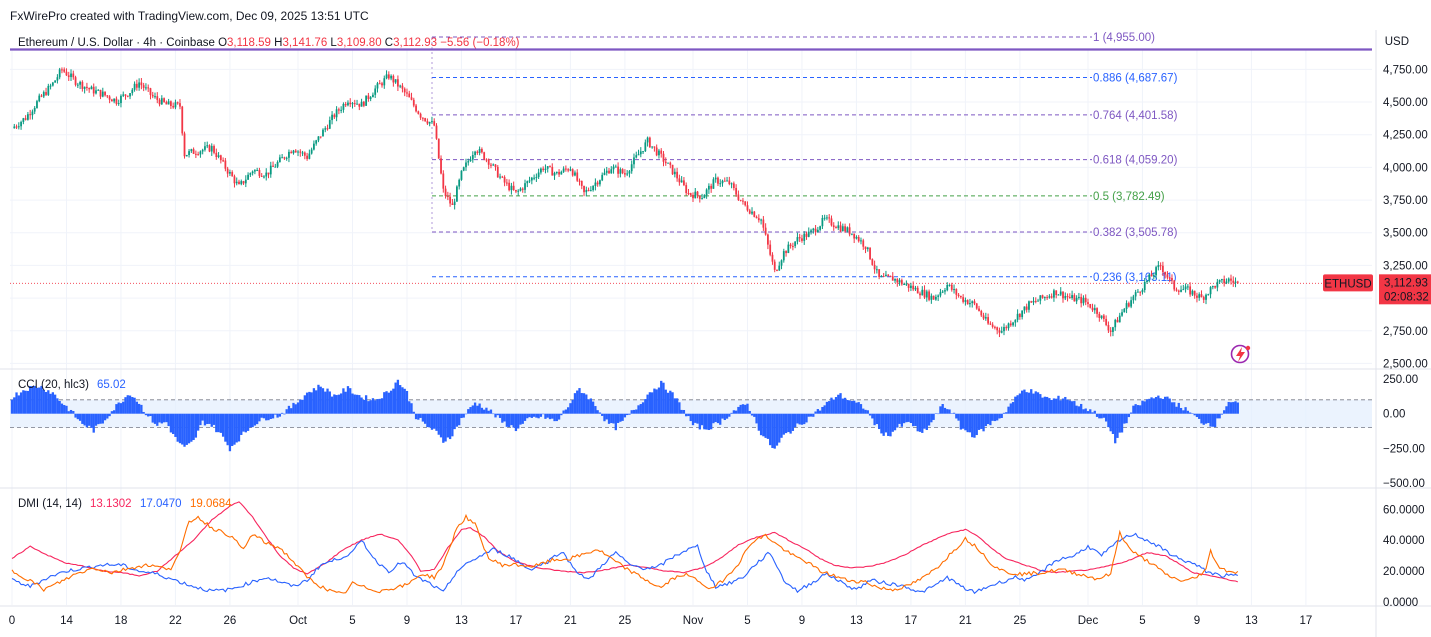  What do you see at coordinates (965, 621) in the screenshot?
I see `time-tick-label: 21` at bounding box center [965, 621].